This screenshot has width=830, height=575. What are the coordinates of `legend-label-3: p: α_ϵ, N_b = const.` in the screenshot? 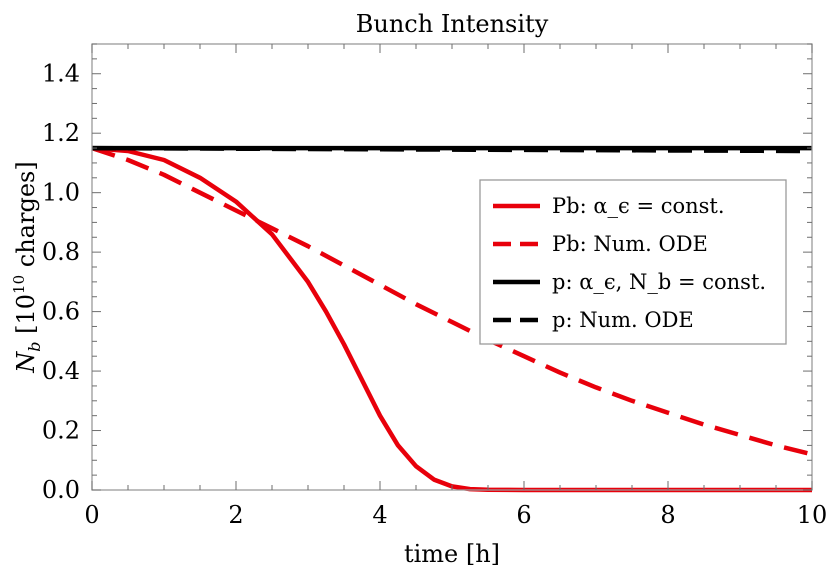 It's located at (659, 282).